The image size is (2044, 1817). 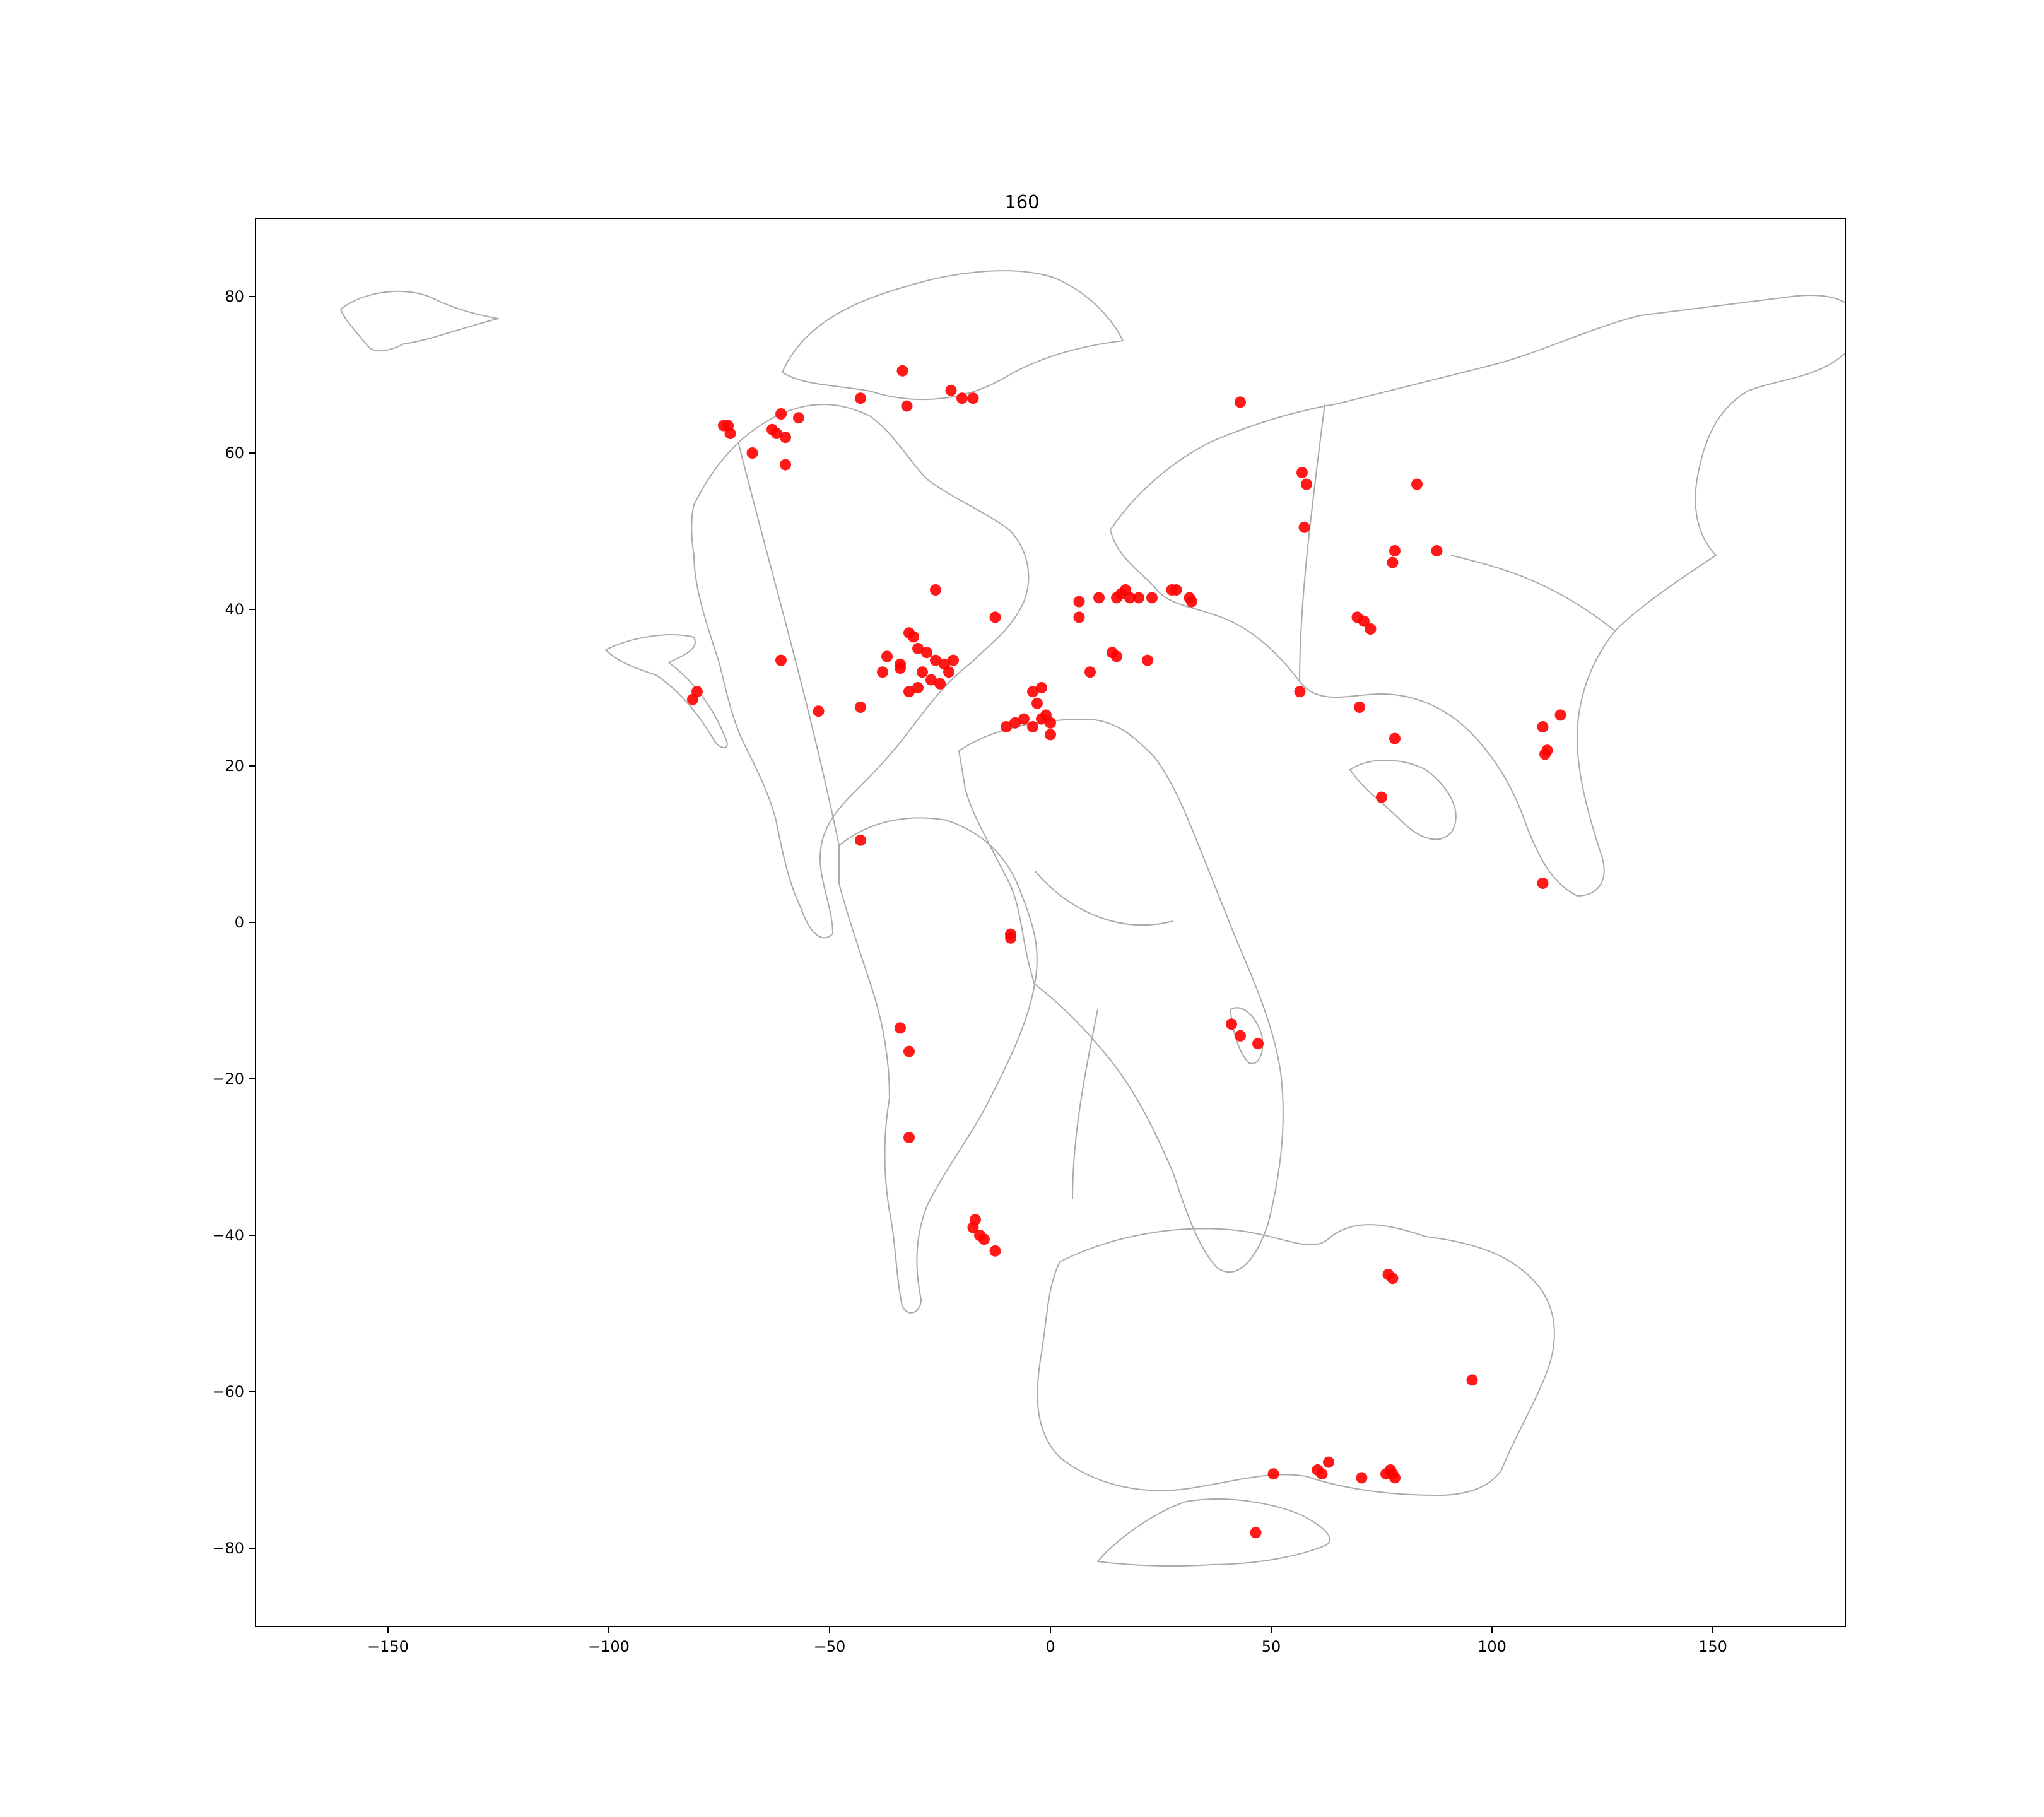 I want to click on y-tick-label: 20, so click(x=234, y=766).